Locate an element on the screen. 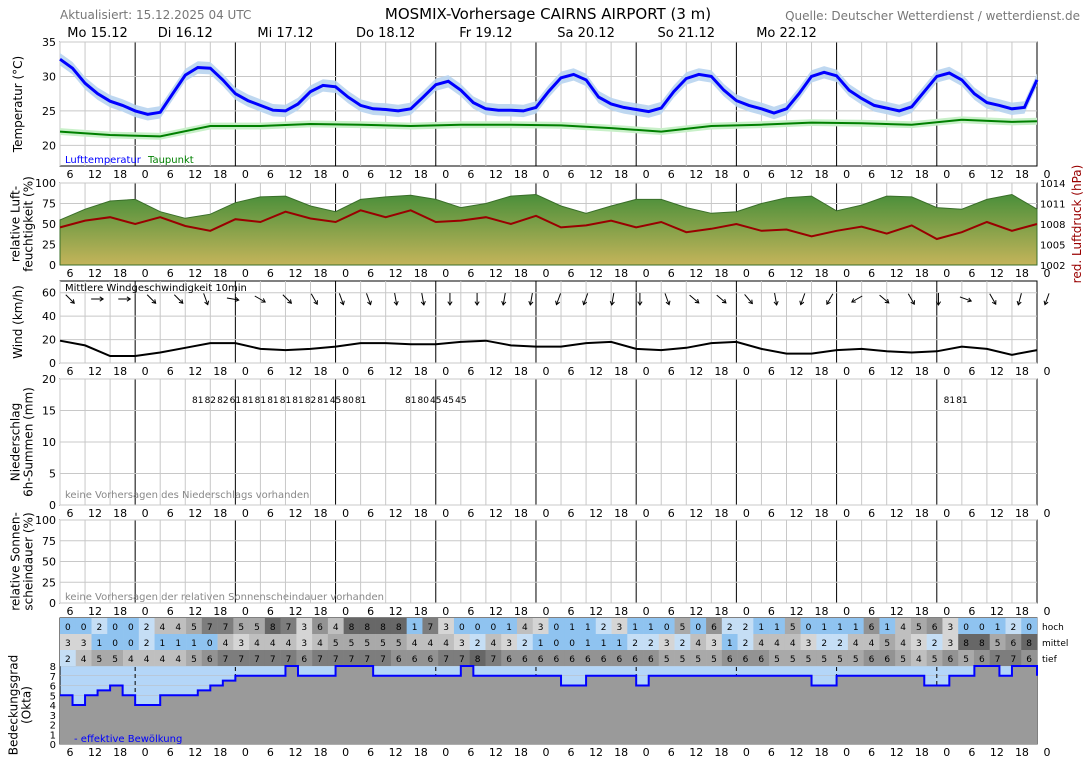 The image size is (1088, 767). y-tick-label: 3 is located at coordinates (53, 716).